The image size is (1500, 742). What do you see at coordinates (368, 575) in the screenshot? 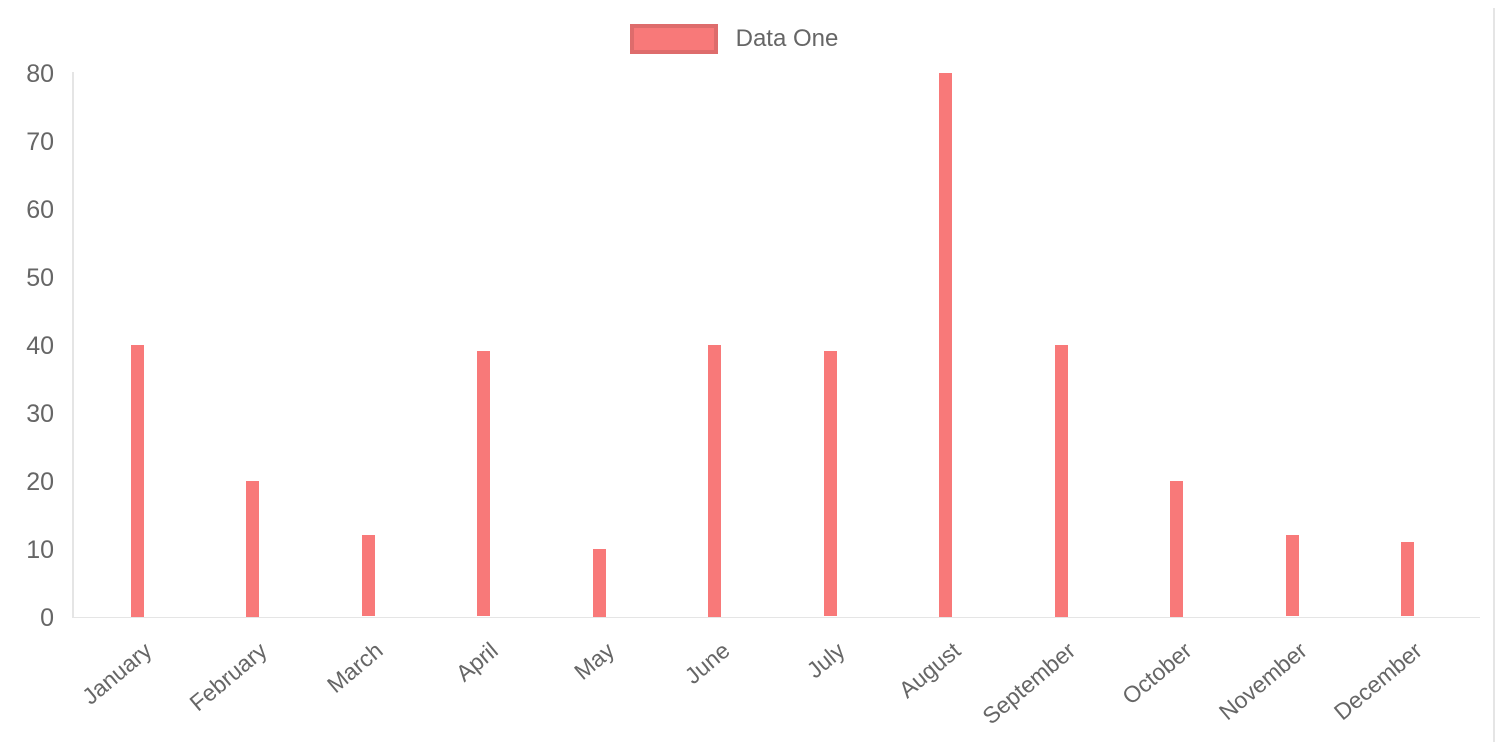
I see `bar-march` at bounding box center [368, 575].